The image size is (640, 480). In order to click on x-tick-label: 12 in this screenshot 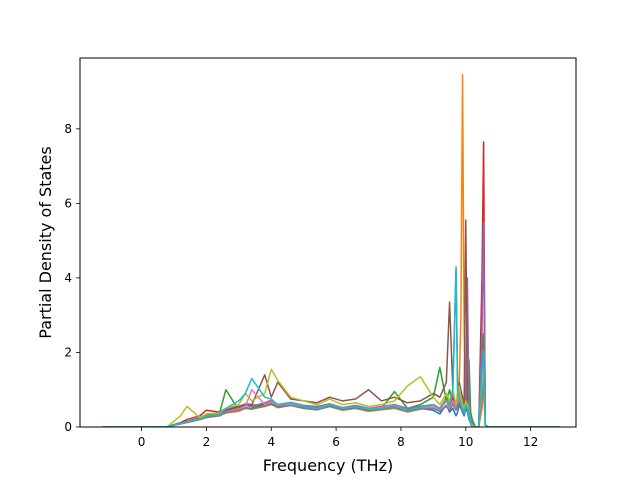, I will do `click(530, 442)`.